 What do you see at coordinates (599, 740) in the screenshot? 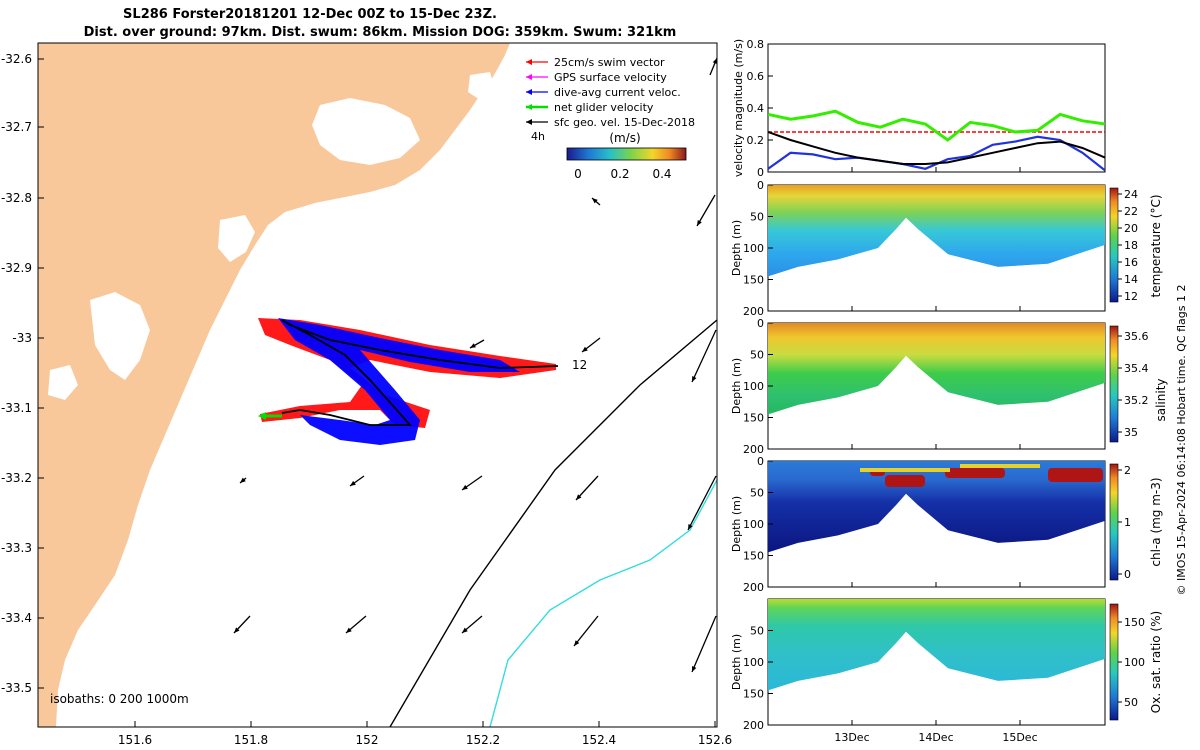
I see `map-x-tick-label: 152.4` at bounding box center [599, 740].